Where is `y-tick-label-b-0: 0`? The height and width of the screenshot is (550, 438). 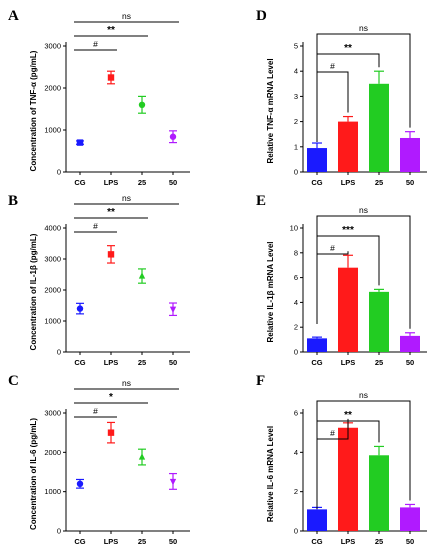 y-tick-label-b-0: 0 is located at coordinates (59, 352).